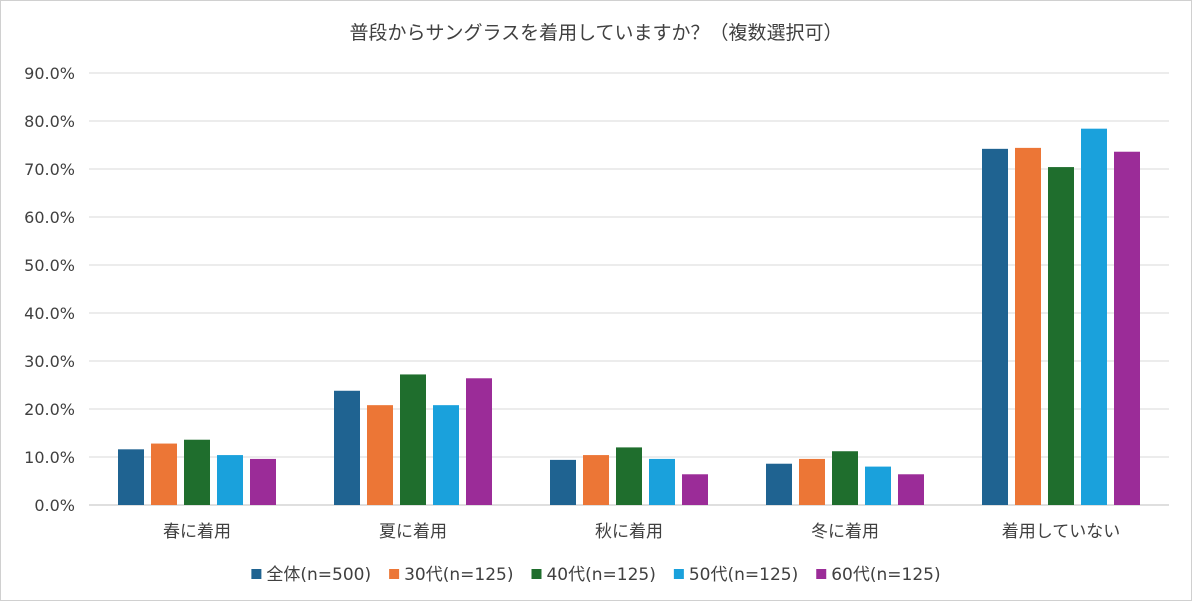  What do you see at coordinates (49, 409) in the screenshot?
I see `y-tick-label: 20.0%` at bounding box center [49, 409].